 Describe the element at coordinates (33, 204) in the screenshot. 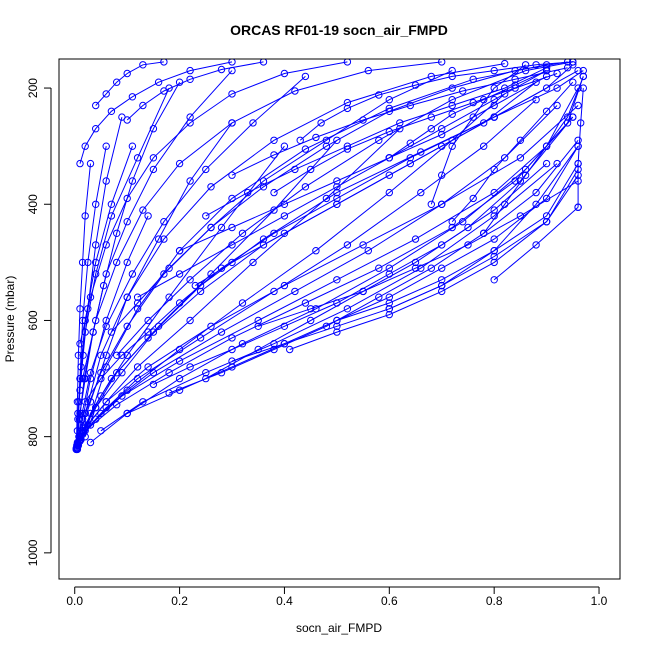

I see `y-tick-label: 400` at that location.